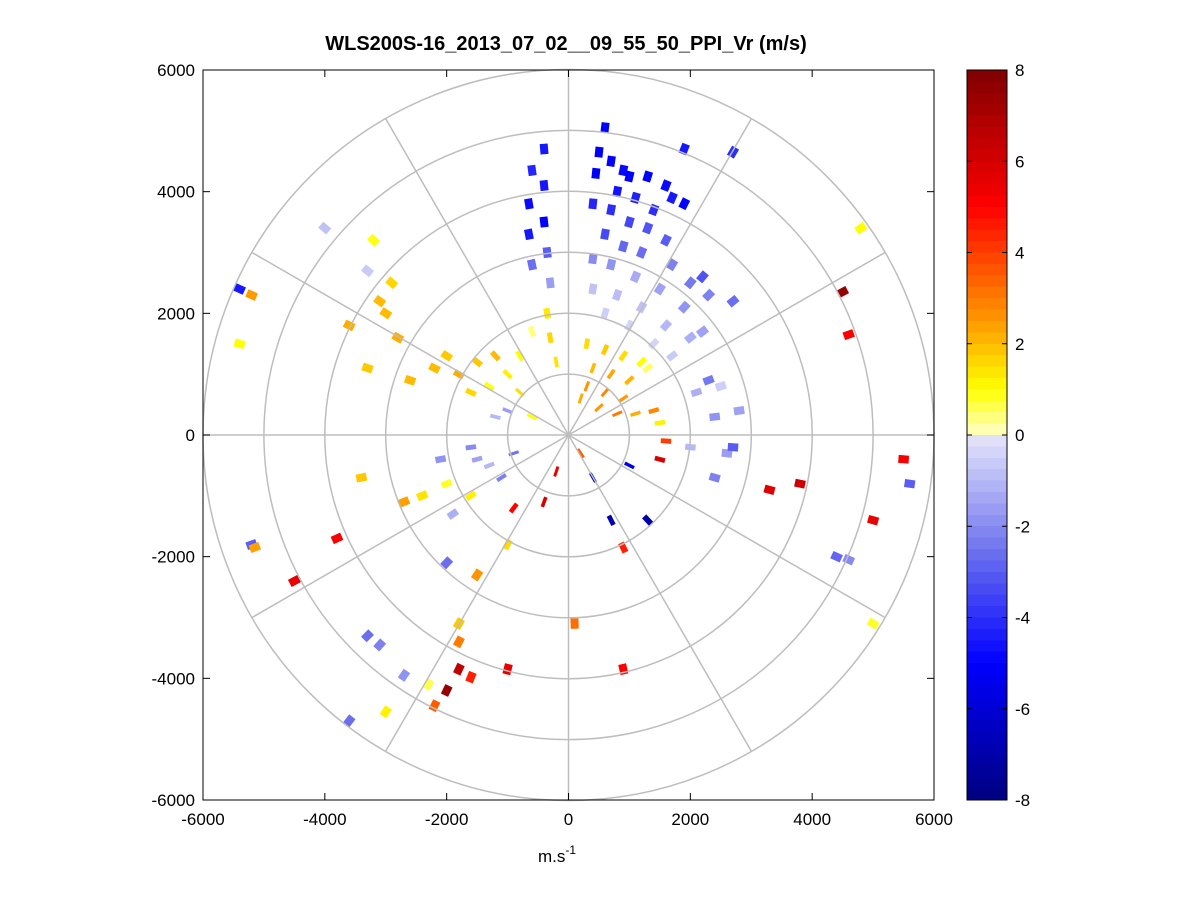  Describe the element at coordinates (568, 819) in the screenshot. I see `x-tick-label: 0` at that location.